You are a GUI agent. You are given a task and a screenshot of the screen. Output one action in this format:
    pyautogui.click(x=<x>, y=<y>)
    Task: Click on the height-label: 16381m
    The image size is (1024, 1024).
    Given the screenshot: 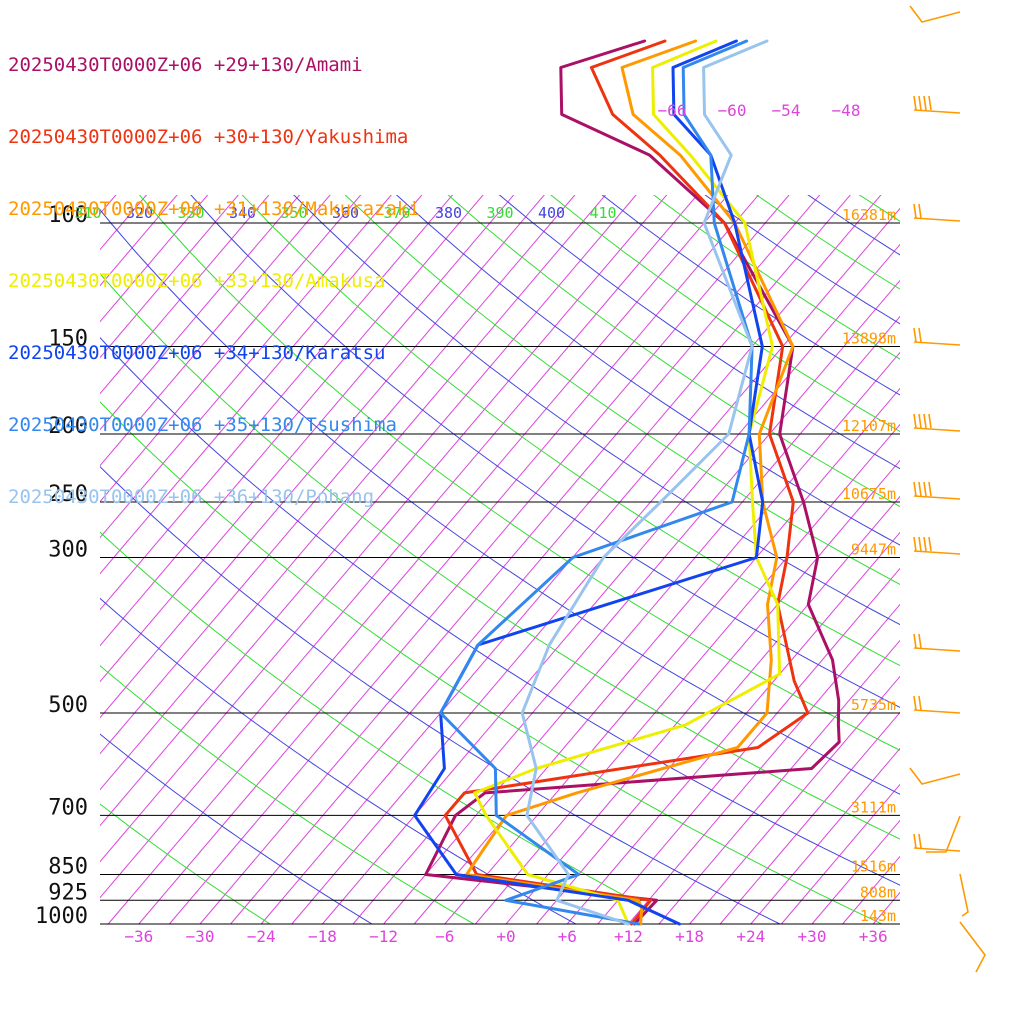 What is the action you would take?
    pyautogui.click(x=869, y=215)
    